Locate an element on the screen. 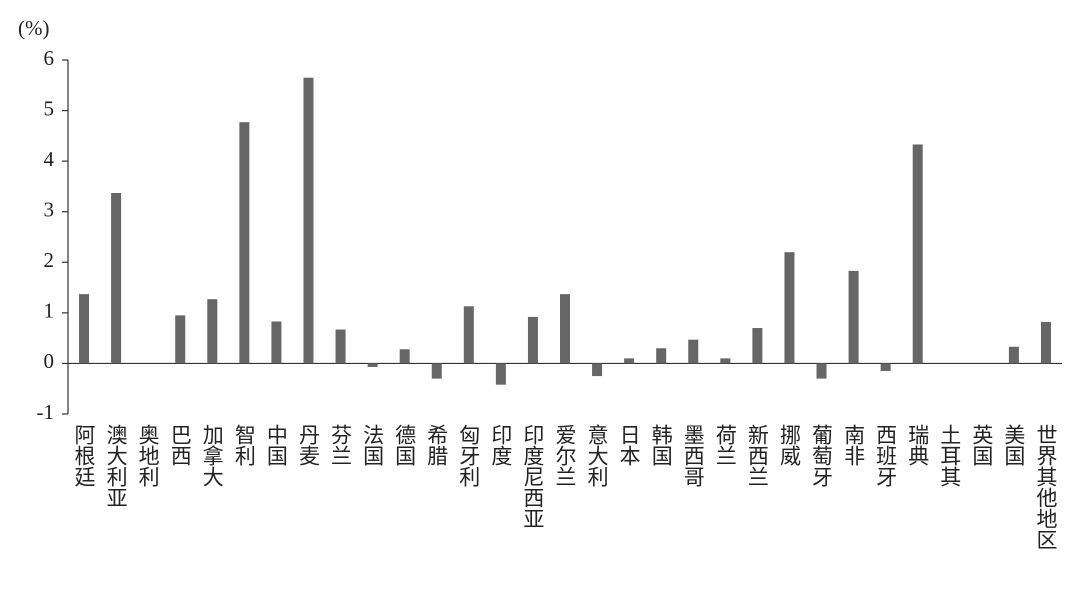  x-tick-label: 葡萄牙 is located at coordinates (822, 455).